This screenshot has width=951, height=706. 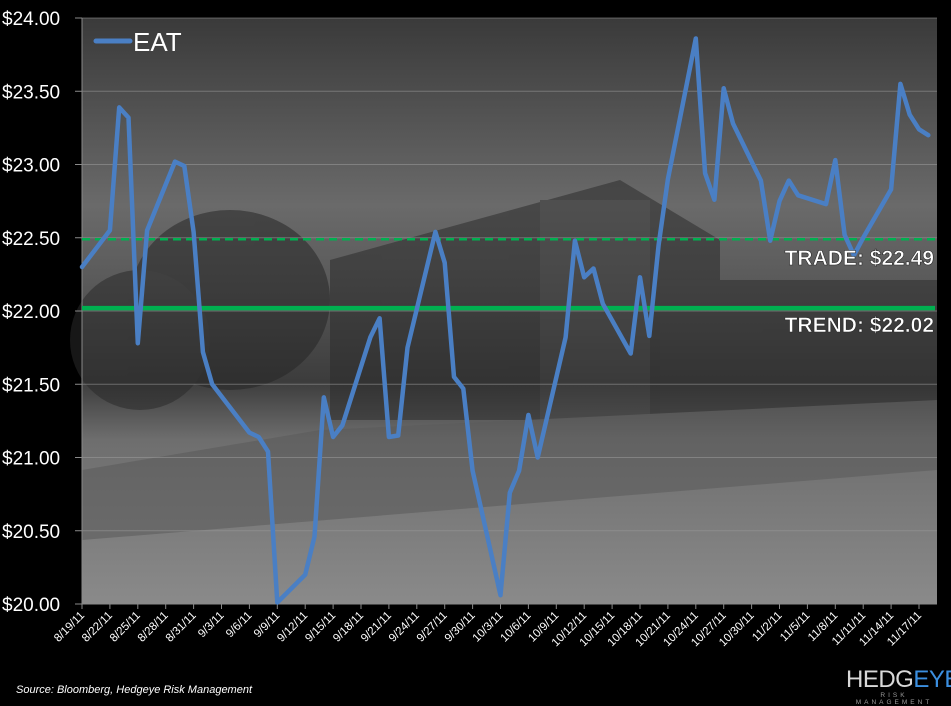 I want to click on logo-hedg: HEDG, so click(x=880, y=679).